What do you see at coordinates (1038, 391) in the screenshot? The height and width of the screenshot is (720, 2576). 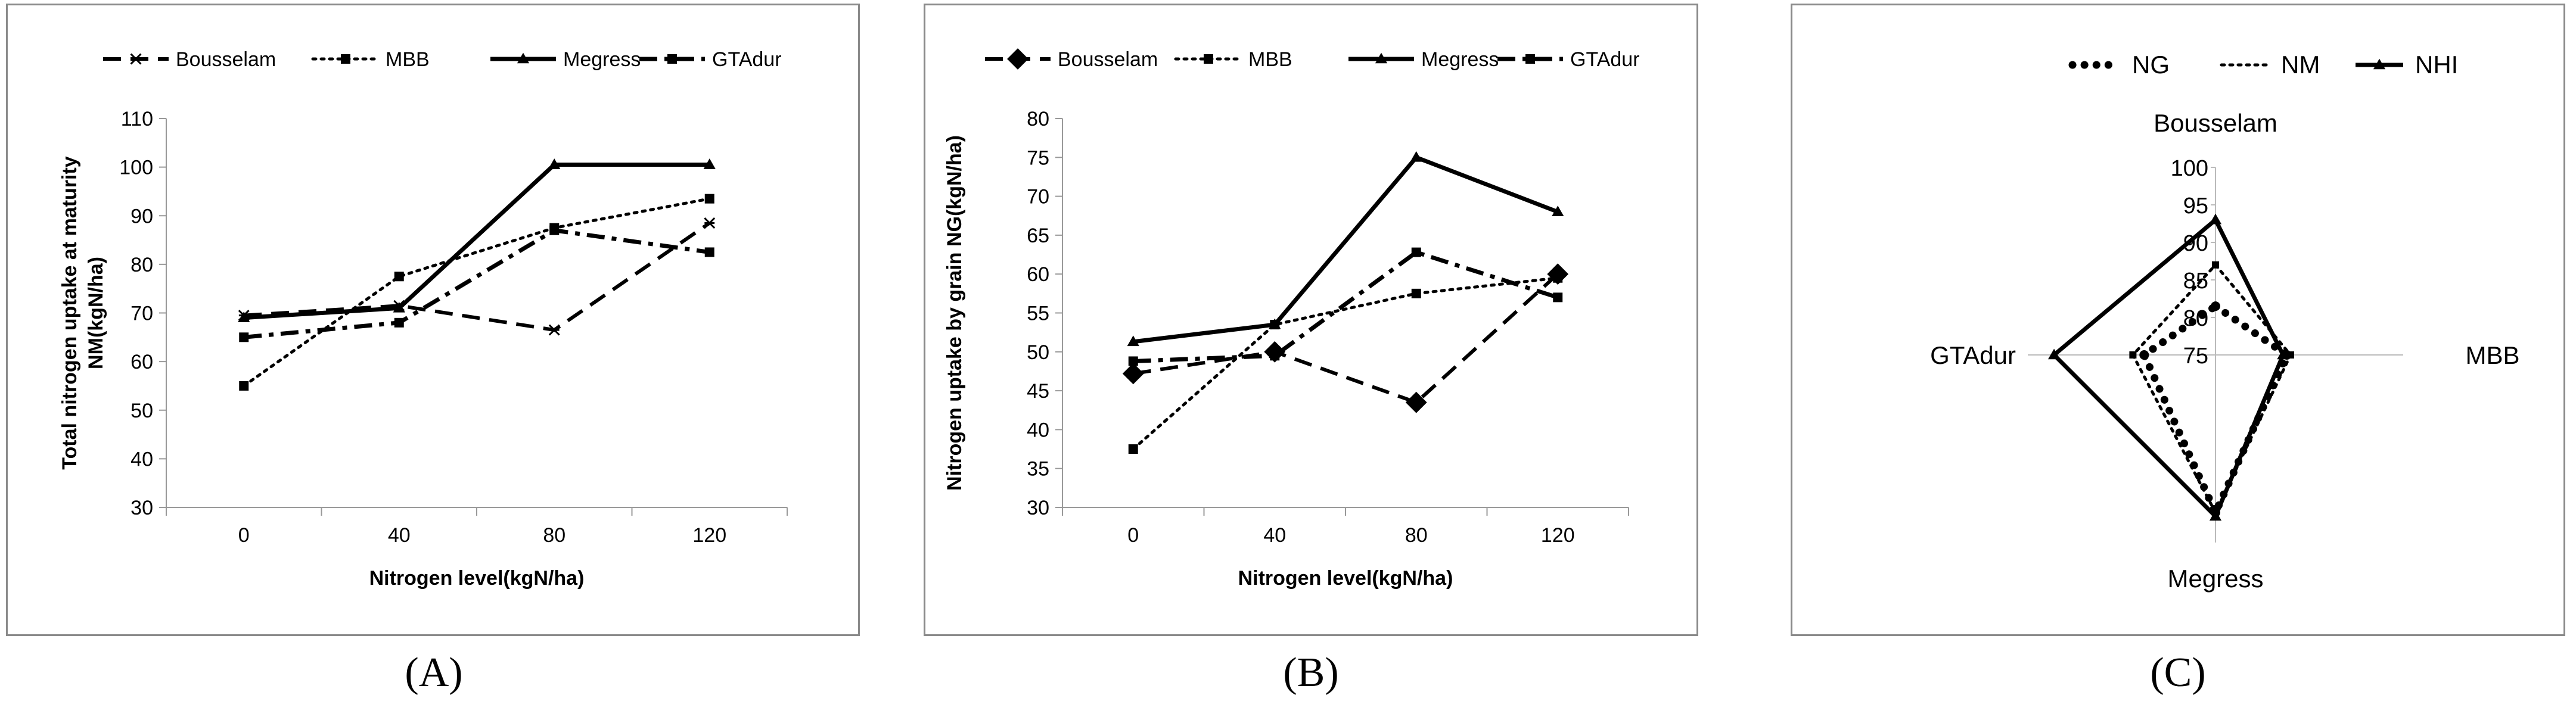 I see `y-tick-label: 45` at bounding box center [1038, 391].